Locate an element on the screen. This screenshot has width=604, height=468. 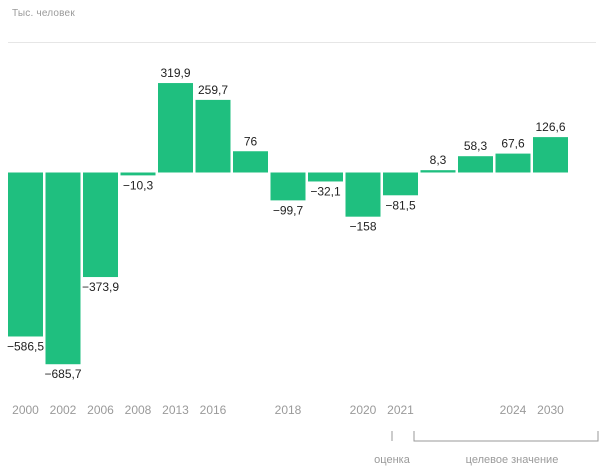
target-label: целевое значение is located at coordinates (512, 460).